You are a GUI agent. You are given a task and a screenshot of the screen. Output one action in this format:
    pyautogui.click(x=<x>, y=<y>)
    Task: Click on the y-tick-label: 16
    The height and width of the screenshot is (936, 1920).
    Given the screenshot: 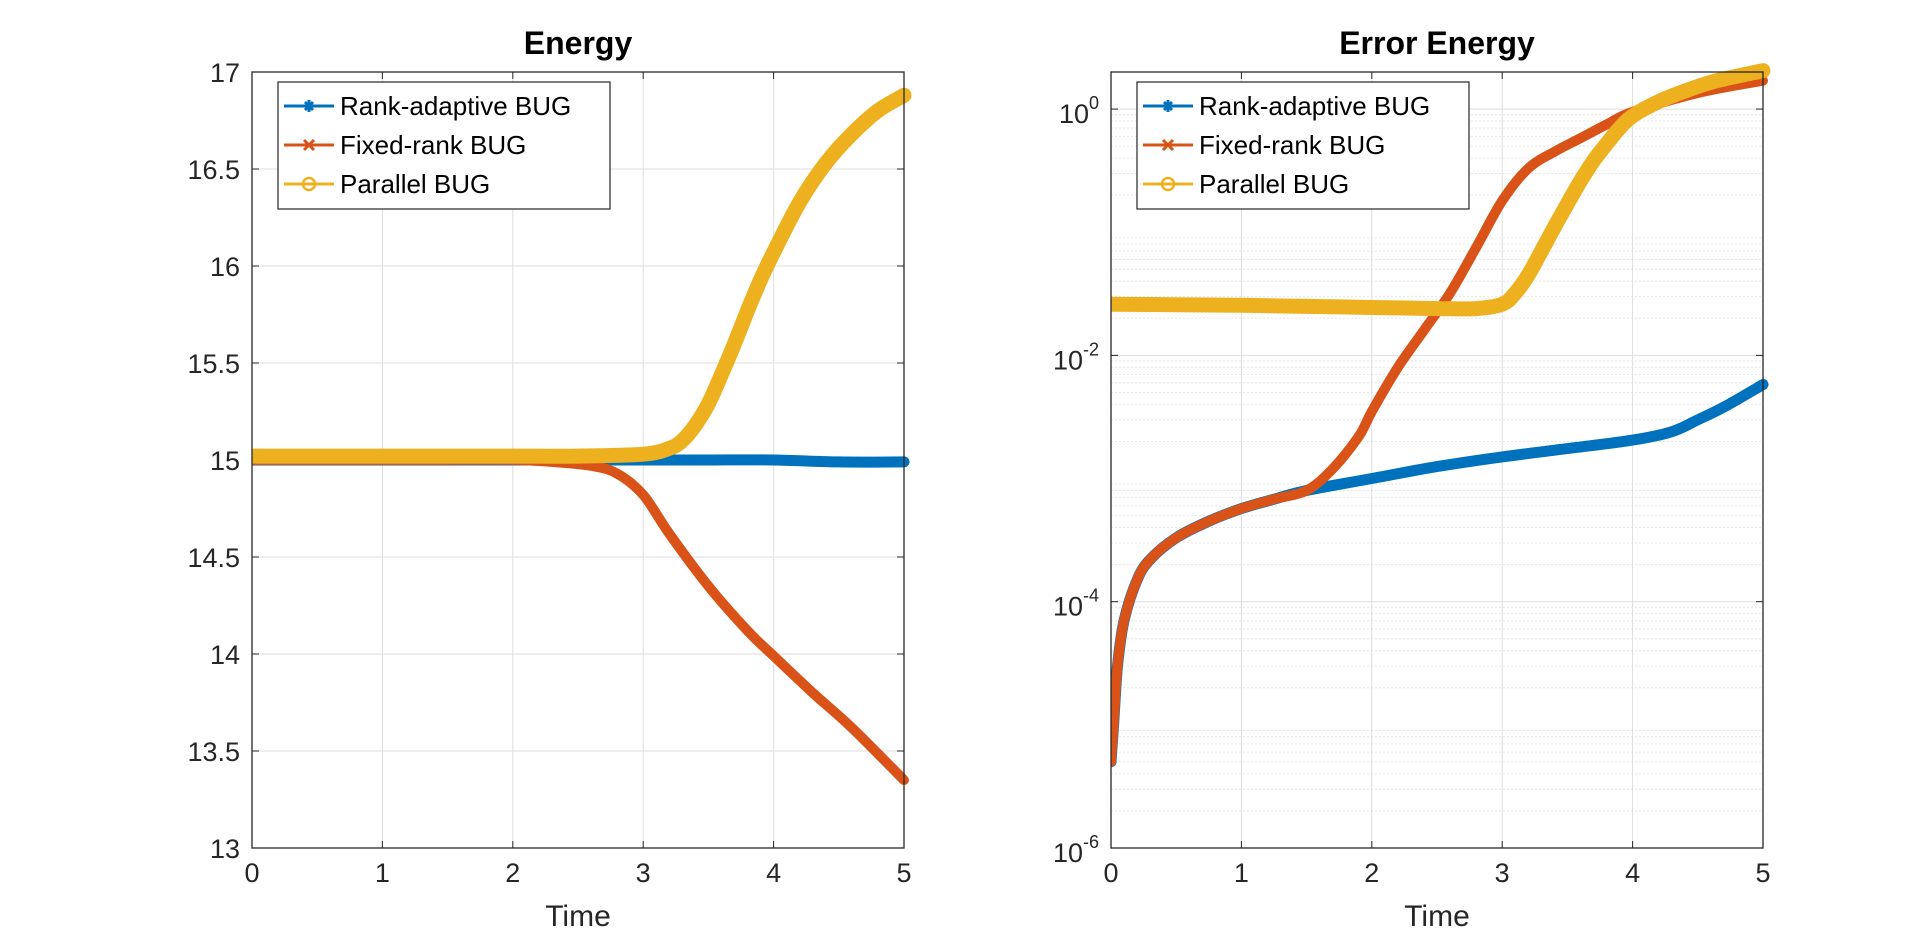 What is the action you would take?
    pyautogui.click(x=225, y=267)
    